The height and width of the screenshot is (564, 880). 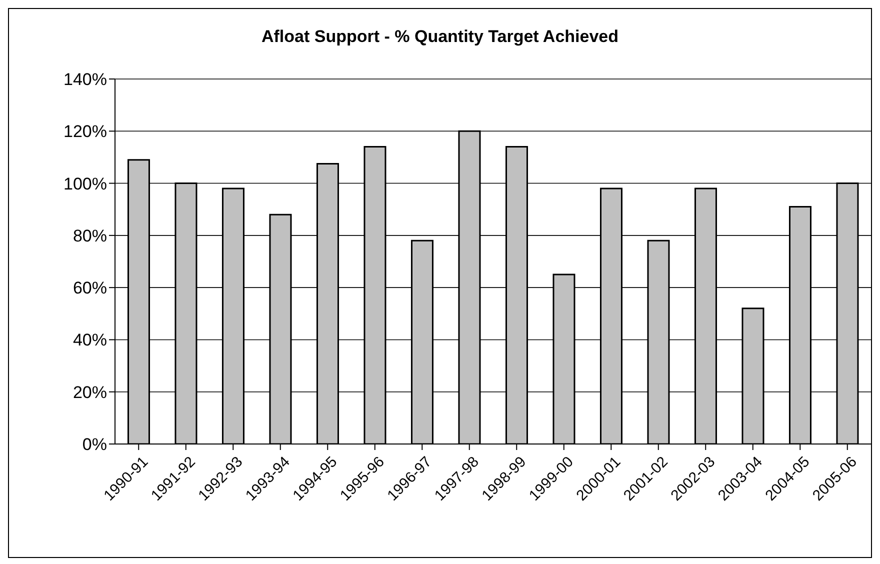 I want to click on y-tick-label: 0%, so click(x=94, y=444).